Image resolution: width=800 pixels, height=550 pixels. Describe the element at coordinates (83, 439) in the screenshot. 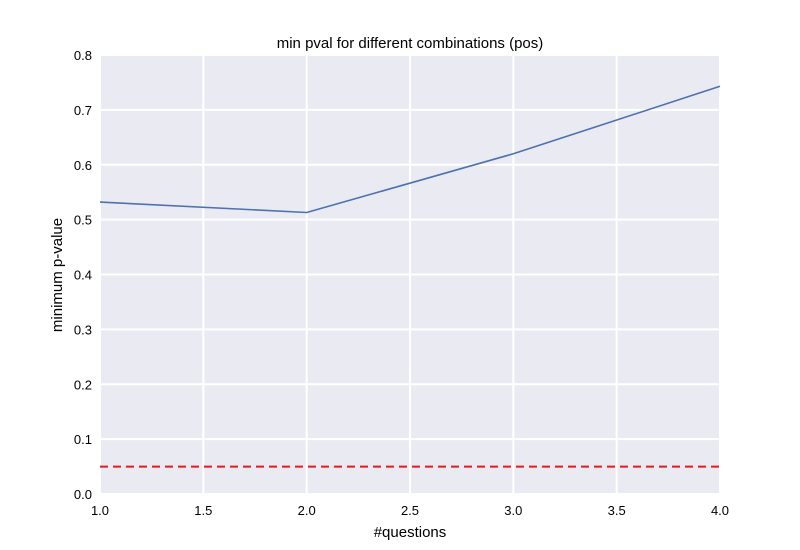

I see `y-tick-label: 0.1` at that location.